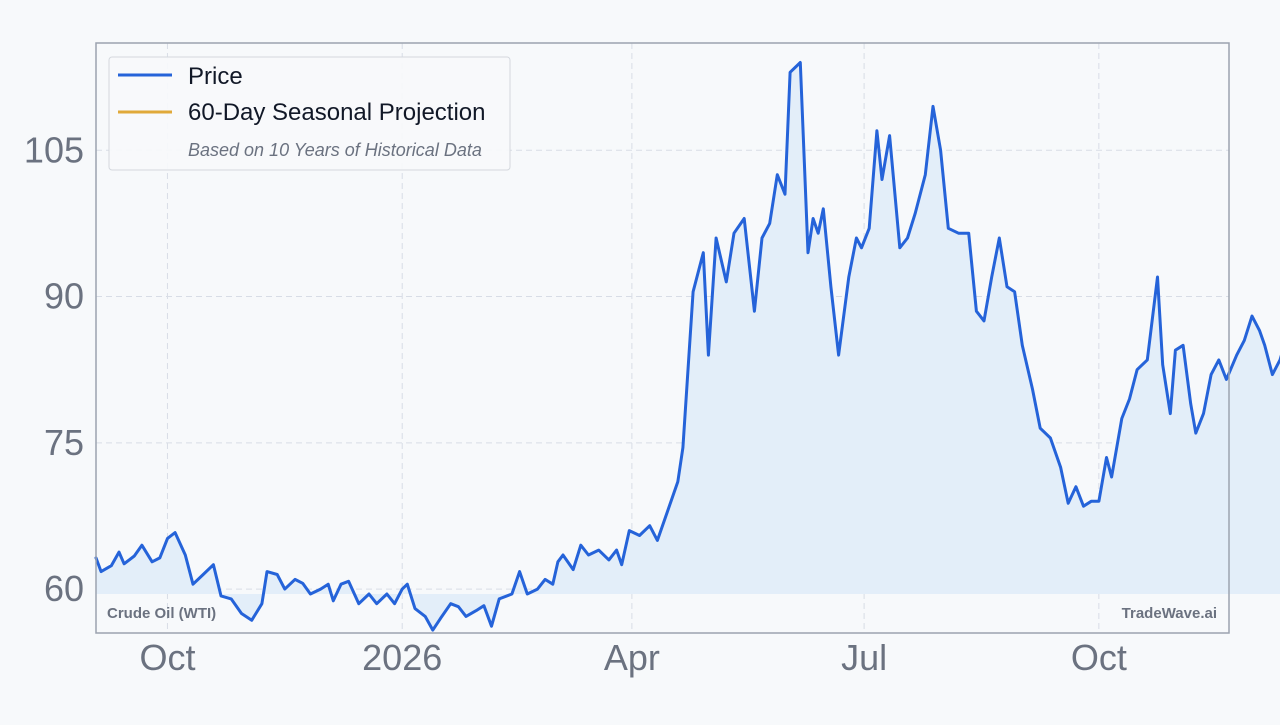 This screenshot has height=725, width=1280. What do you see at coordinates (215, 76) in the screenshot?
I see `legend-price-label: Price` at bounding box center [215, 76].